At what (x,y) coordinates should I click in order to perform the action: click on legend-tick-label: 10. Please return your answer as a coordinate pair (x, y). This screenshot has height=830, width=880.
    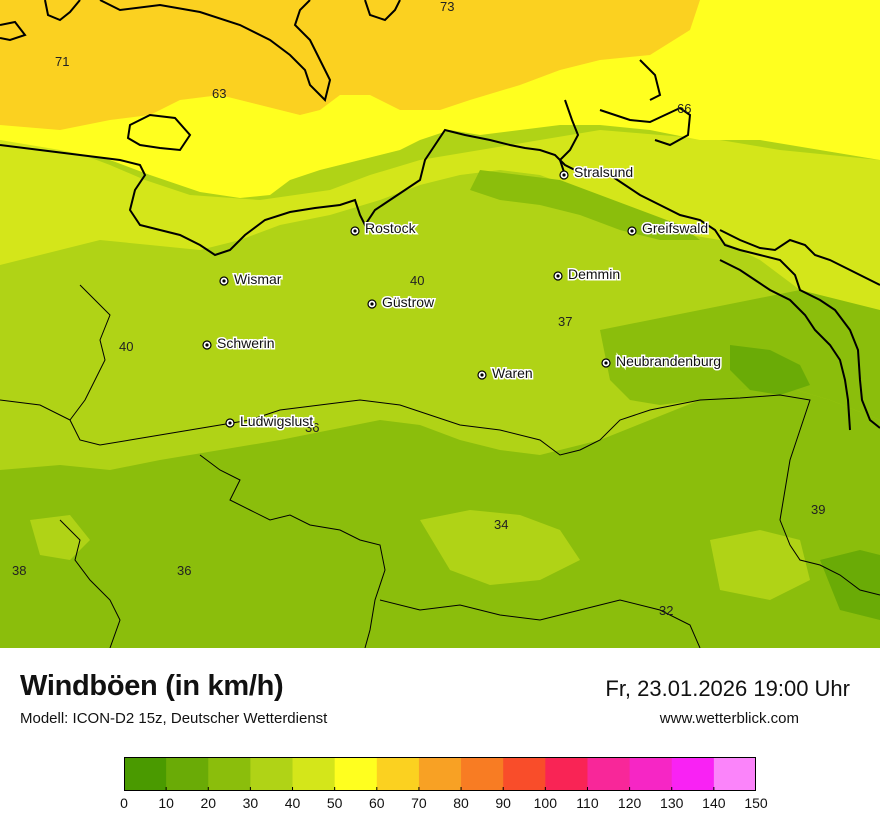
    Looking at the image, I should click on (166, 803).